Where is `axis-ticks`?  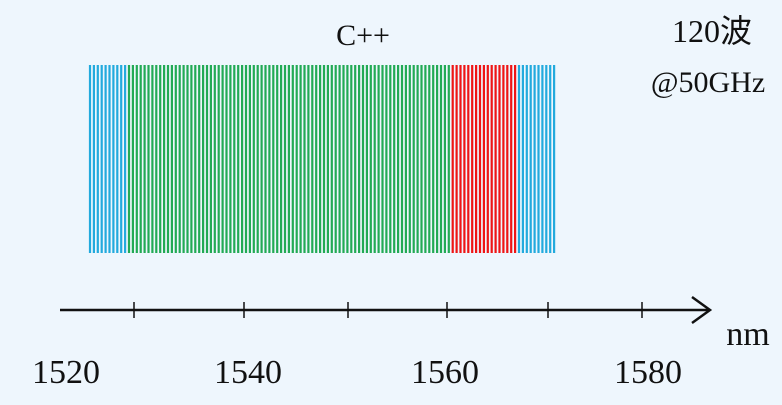
axis-ticks is located at coordinates (388, 310).